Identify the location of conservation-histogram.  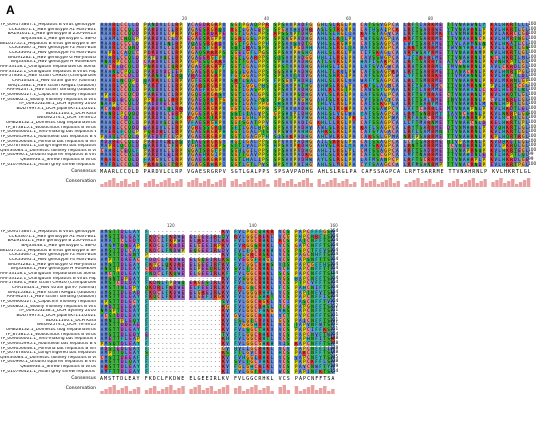
(315, 183).